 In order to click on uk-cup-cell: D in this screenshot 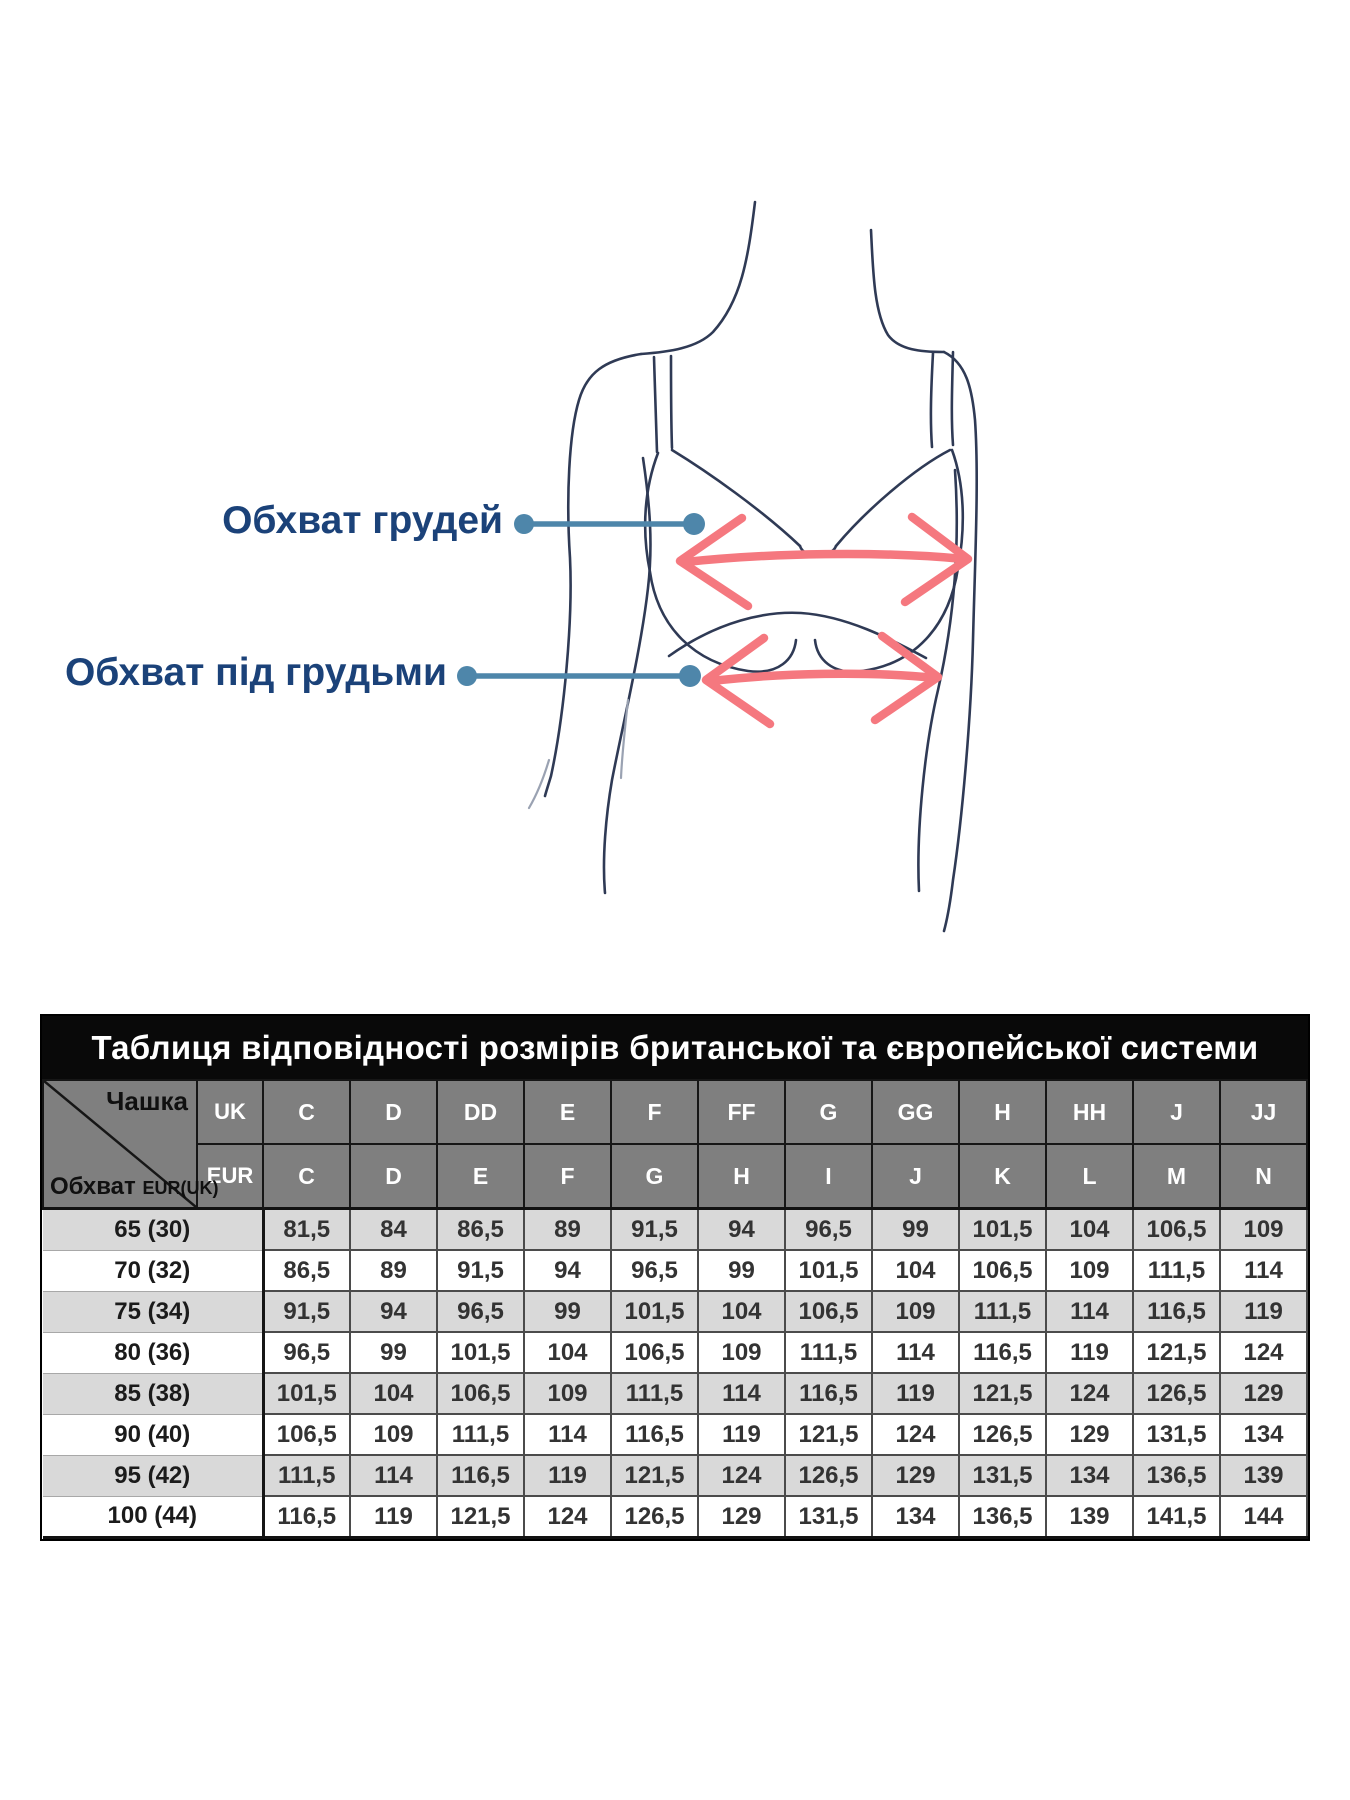, I will do `click(393, 1112)`.